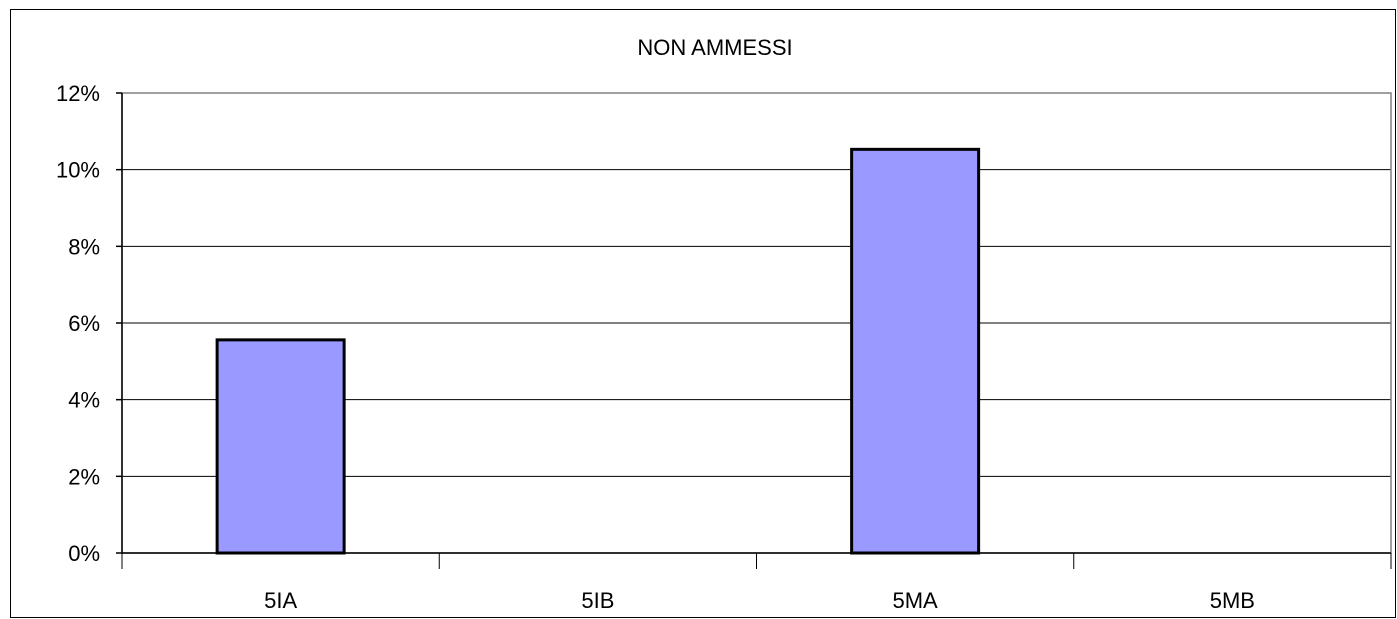  I want to click on y-tick-label: 12%, so click(78, 93).